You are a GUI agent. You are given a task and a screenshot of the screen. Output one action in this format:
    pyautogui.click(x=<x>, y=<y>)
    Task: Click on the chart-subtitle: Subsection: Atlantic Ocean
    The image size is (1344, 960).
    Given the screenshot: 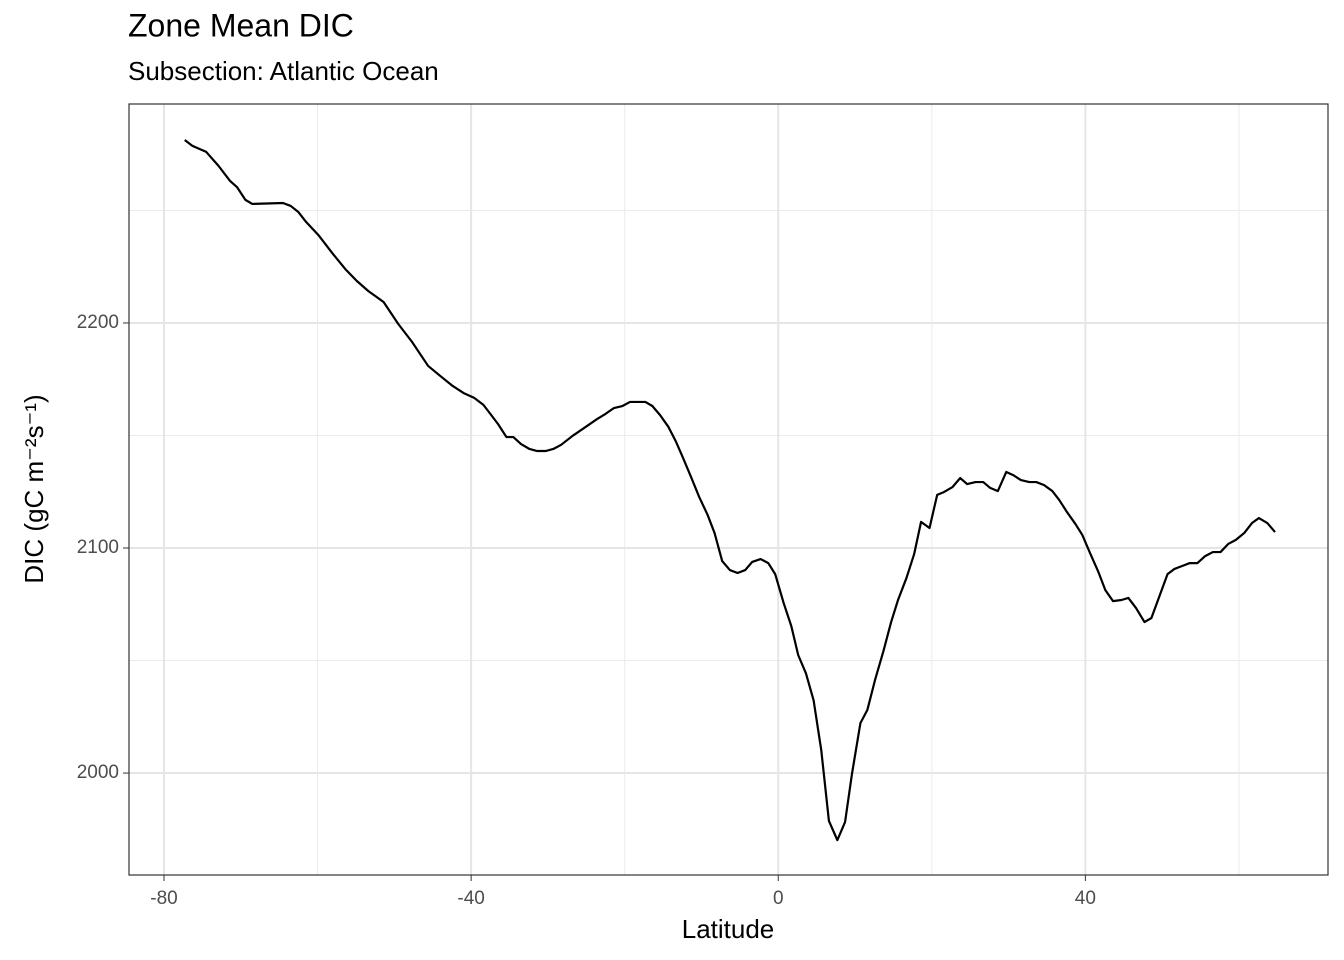 What is the action you would take?
    pyautogui.click(x=283, y=71)
    